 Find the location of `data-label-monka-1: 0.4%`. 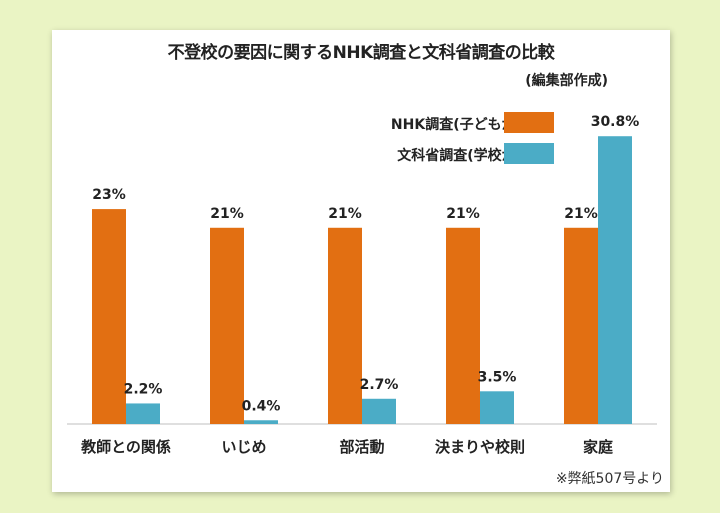

data-label-monka-1: 0.4% is located at coordinates (261, 406).